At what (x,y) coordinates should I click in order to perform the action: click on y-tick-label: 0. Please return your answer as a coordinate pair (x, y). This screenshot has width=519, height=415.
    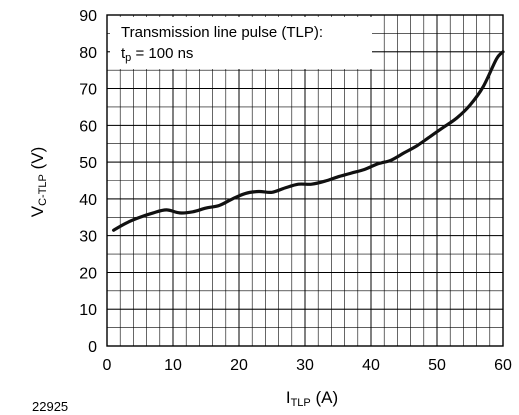
    Looking at the image, I should click on (92, 347).